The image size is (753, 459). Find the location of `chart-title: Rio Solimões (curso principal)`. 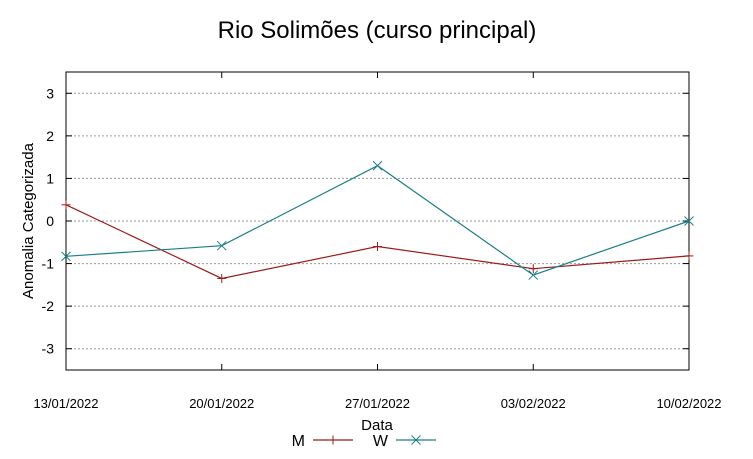

chart-title: Rio Solimões (curso principal) is located at coordinates (377, 30).